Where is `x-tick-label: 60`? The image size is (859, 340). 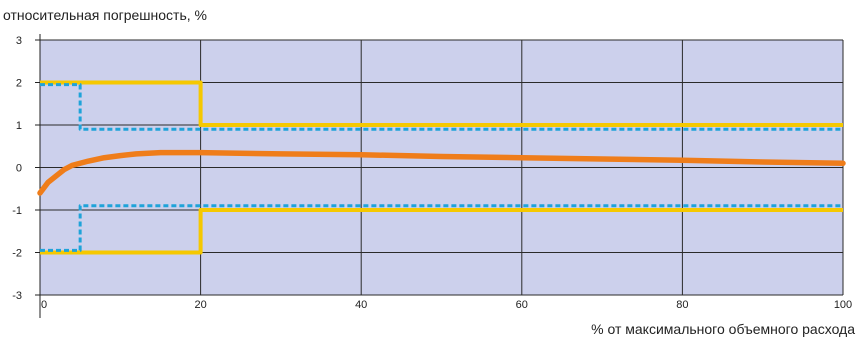
x-tick-label: 60 is located at coordinates (522, 305).